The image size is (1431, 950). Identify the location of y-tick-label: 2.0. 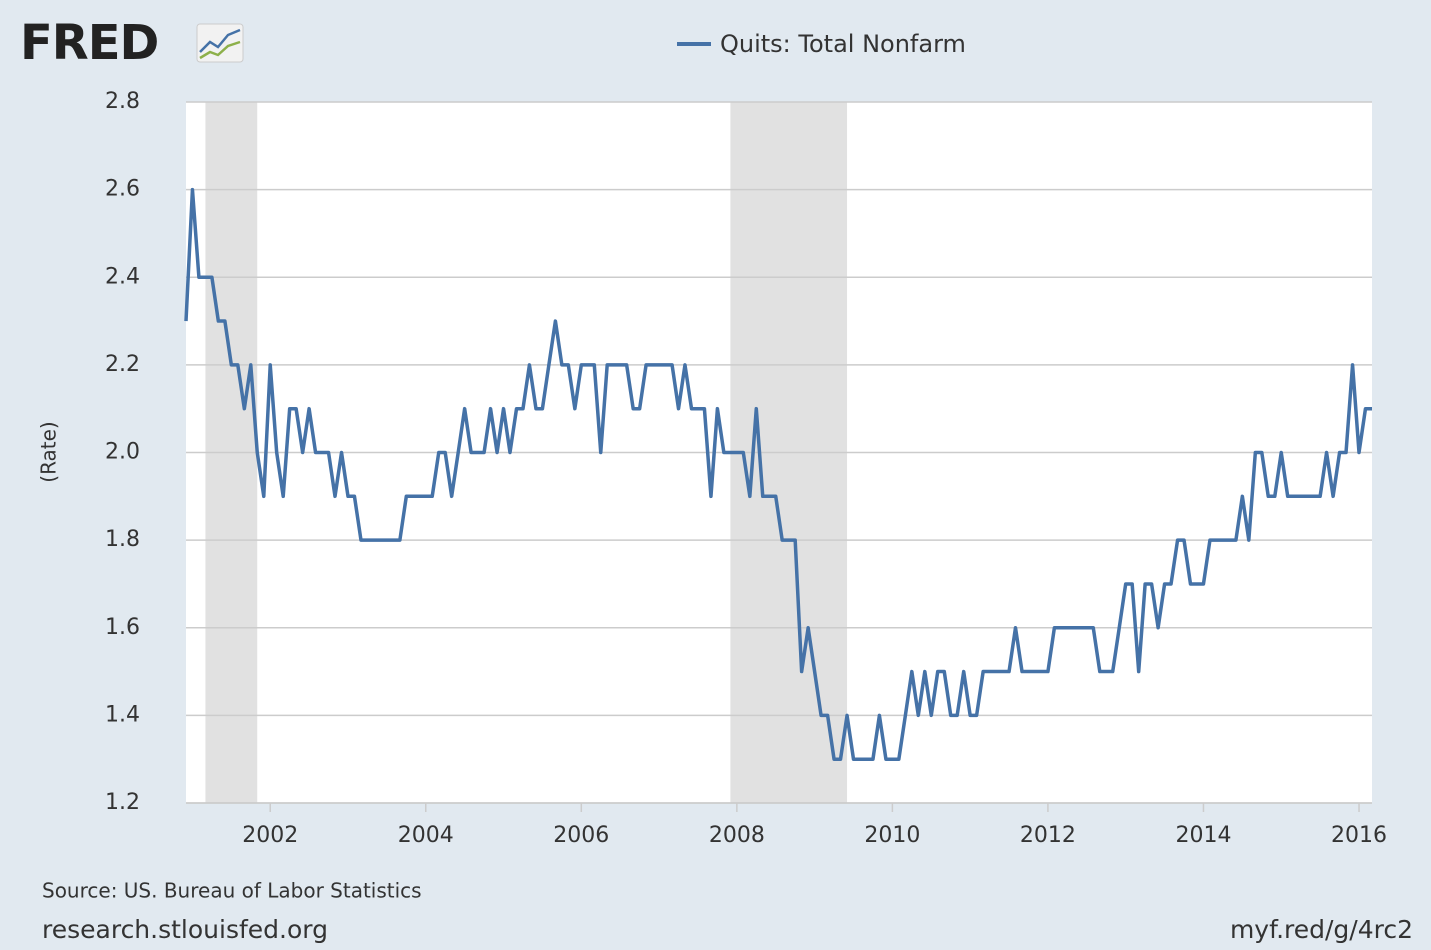
(122, 452).